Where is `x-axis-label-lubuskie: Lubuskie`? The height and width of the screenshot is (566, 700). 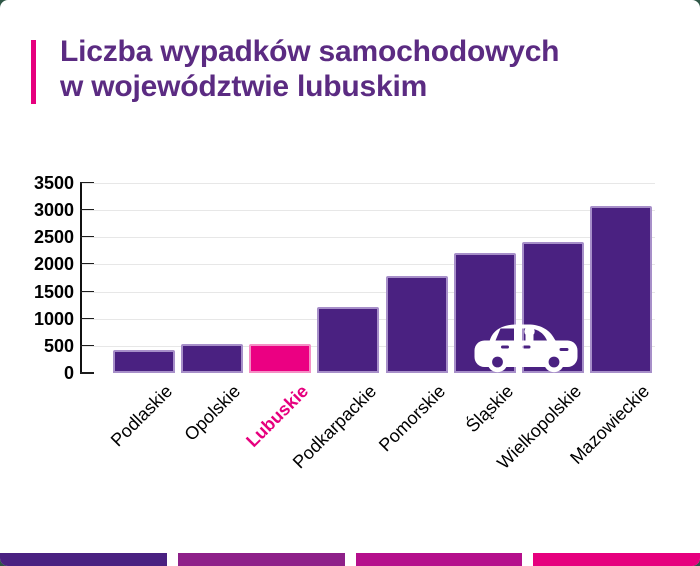 x-axis-label-lubuskie: Lubuskie is located at coordinates (277, 416).